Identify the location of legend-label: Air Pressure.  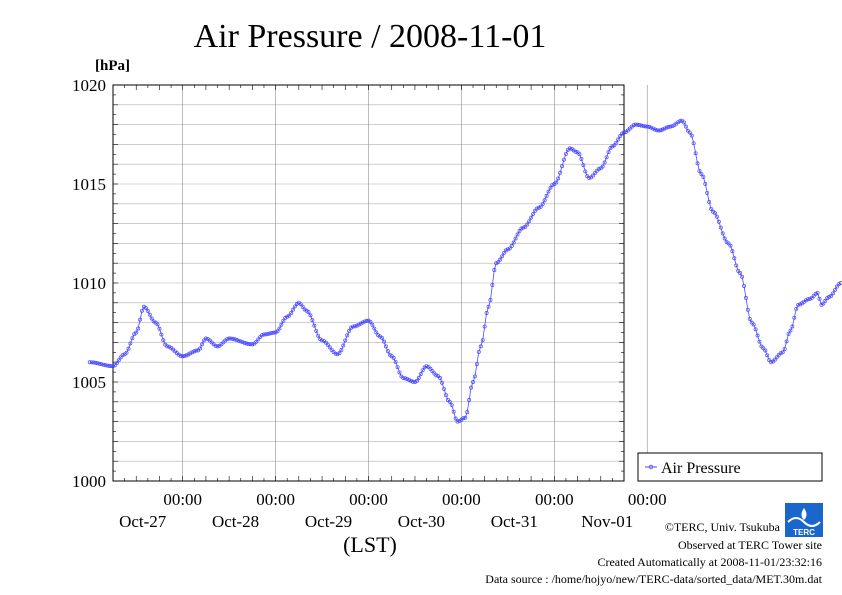
(701, 468).